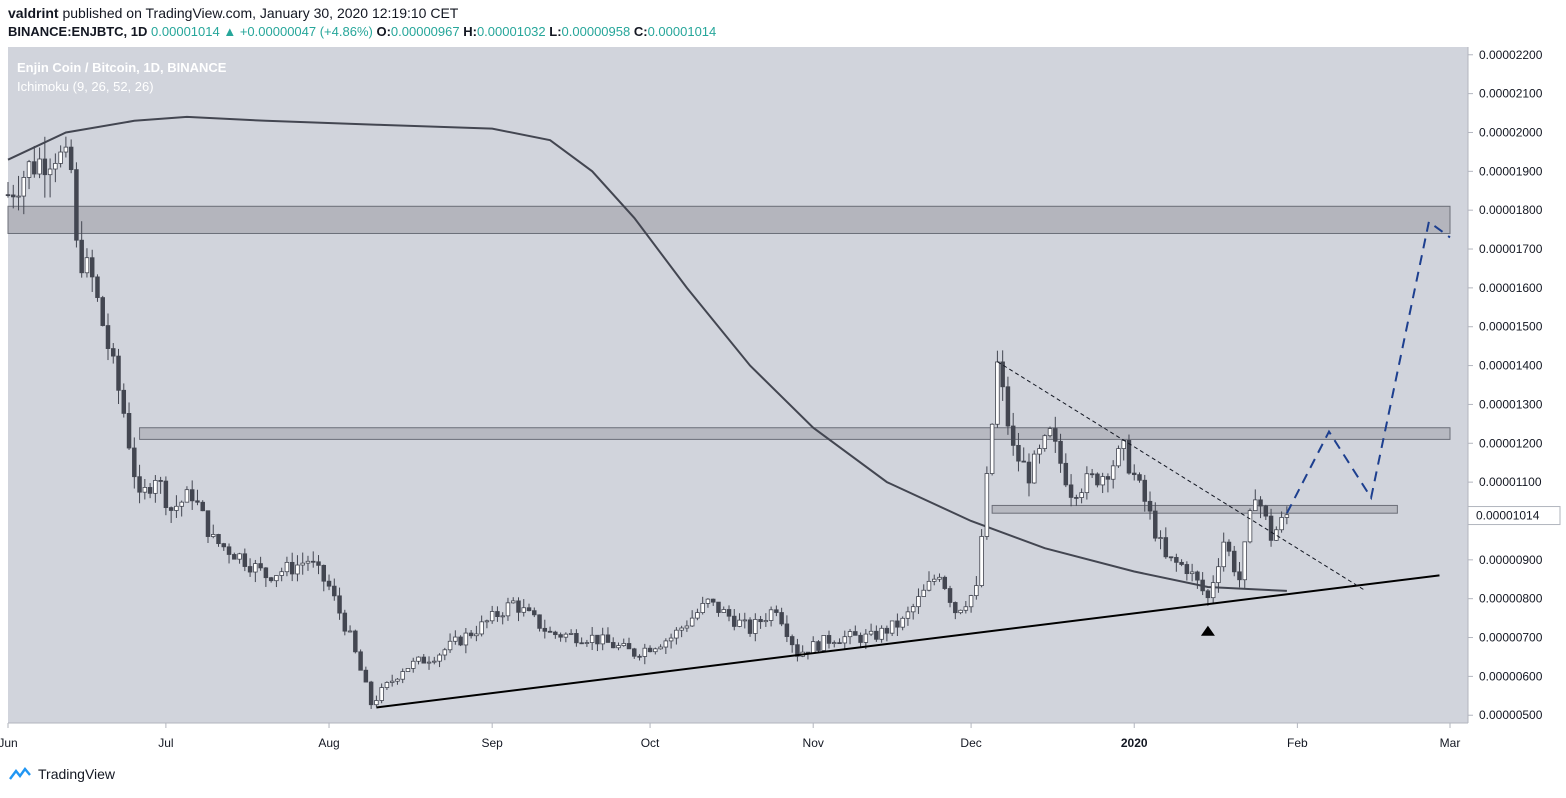 The image size is (1566, 798). I want to click on y-tick-label: 0.00000600, so click(1511, 676).